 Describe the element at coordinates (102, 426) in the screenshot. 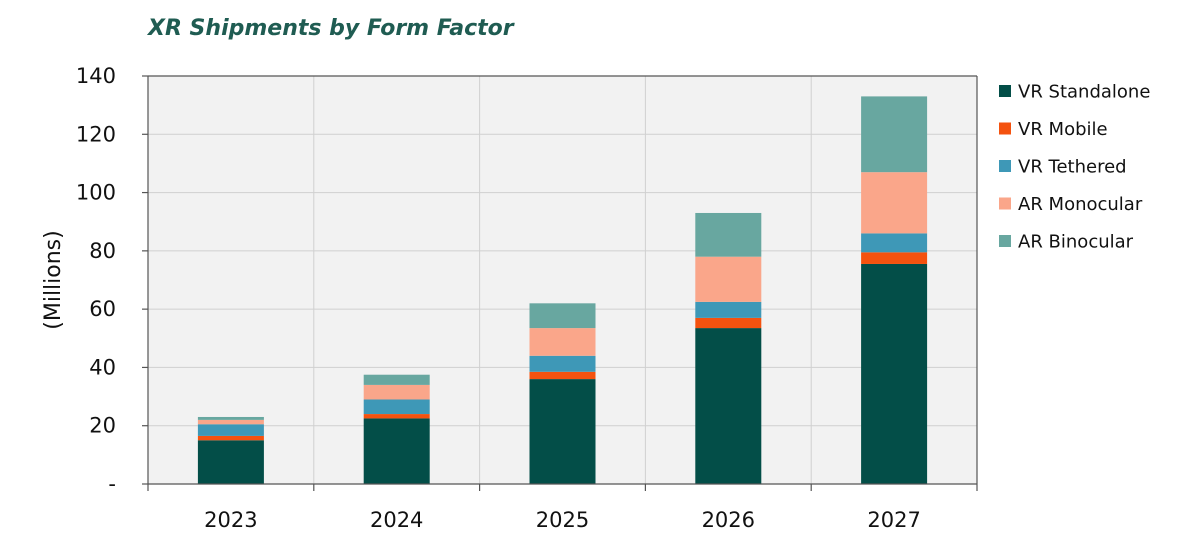

I see `y-tick-label: 20` at that location.